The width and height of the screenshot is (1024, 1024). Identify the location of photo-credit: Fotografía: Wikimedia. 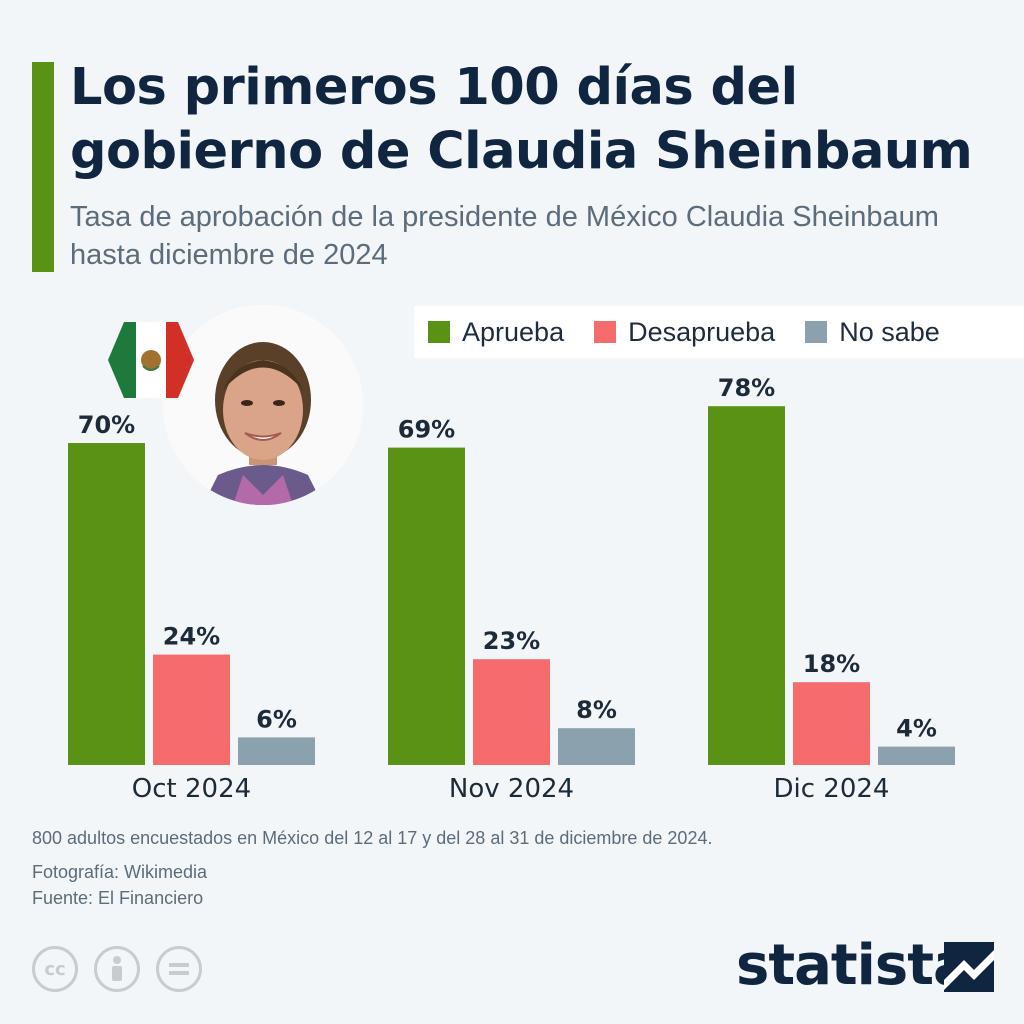
(120, 872).